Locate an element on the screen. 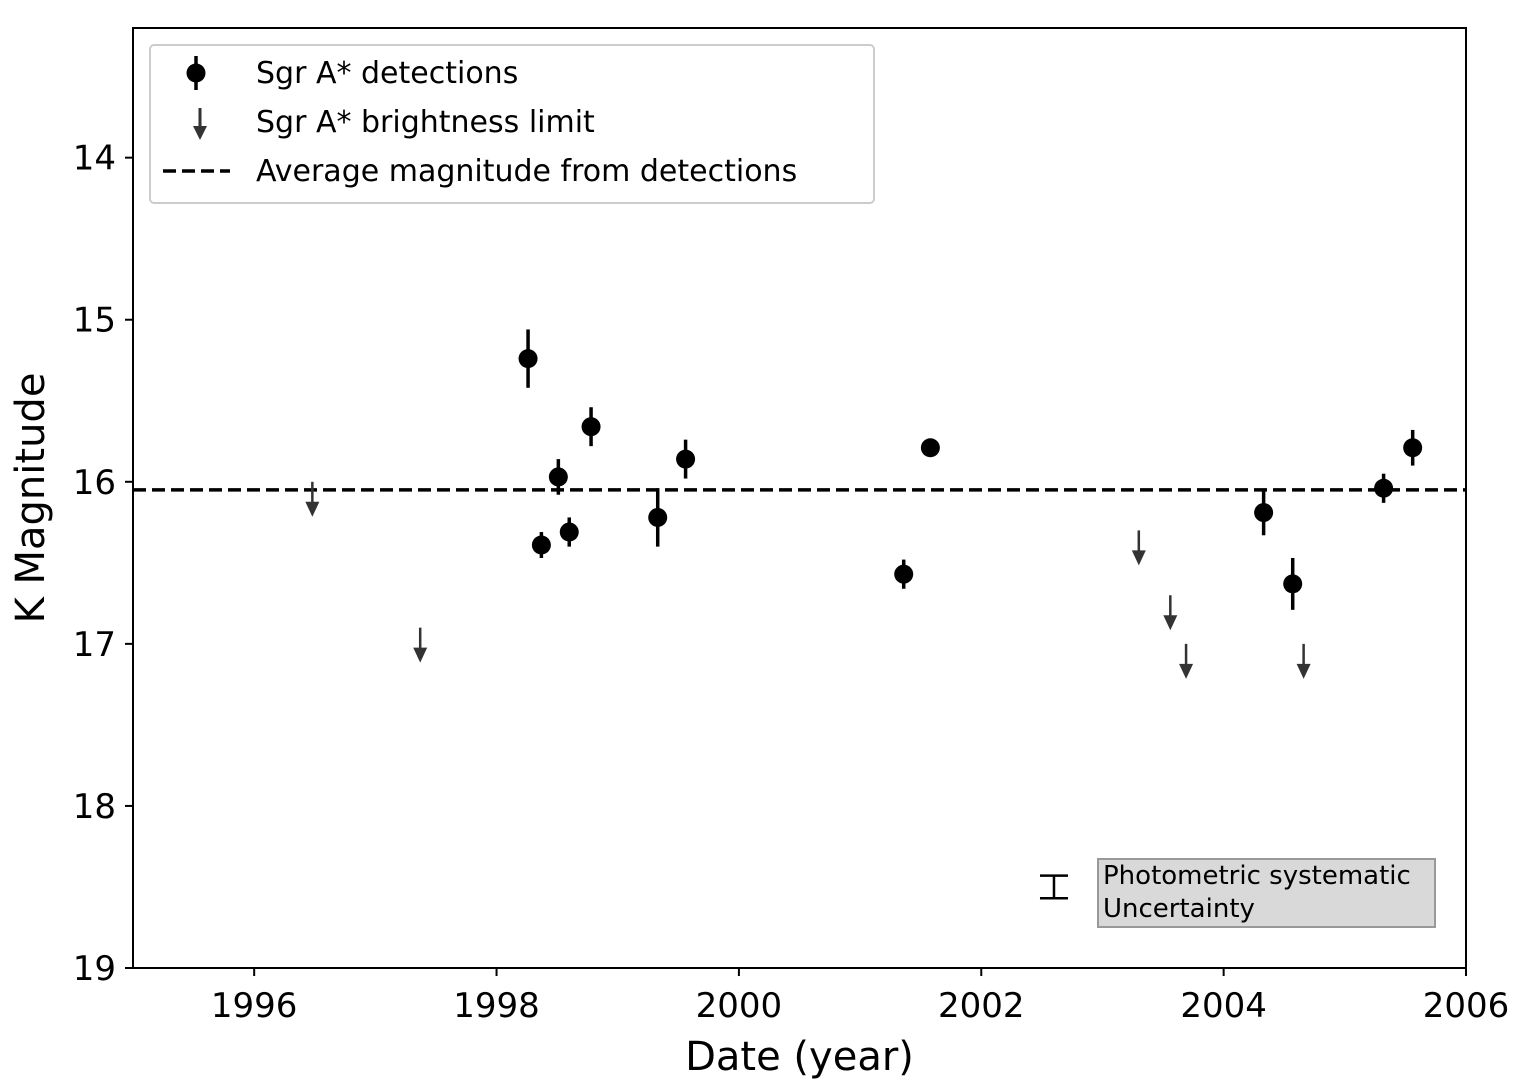 The image size is (1521, 1087). uncertainty-label-box is located at coordinates (1266, 893).